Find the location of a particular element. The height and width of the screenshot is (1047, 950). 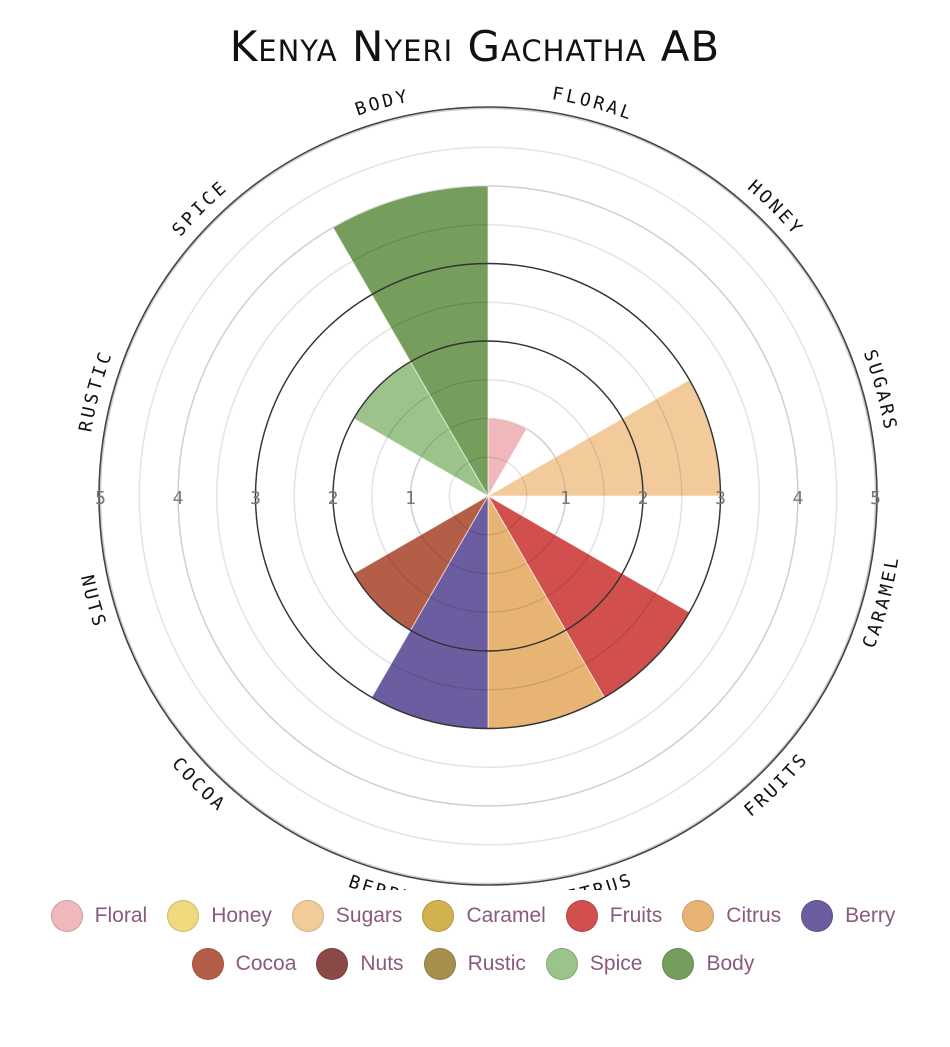

legend-label: Rustic is located at coordinates (496, 963).